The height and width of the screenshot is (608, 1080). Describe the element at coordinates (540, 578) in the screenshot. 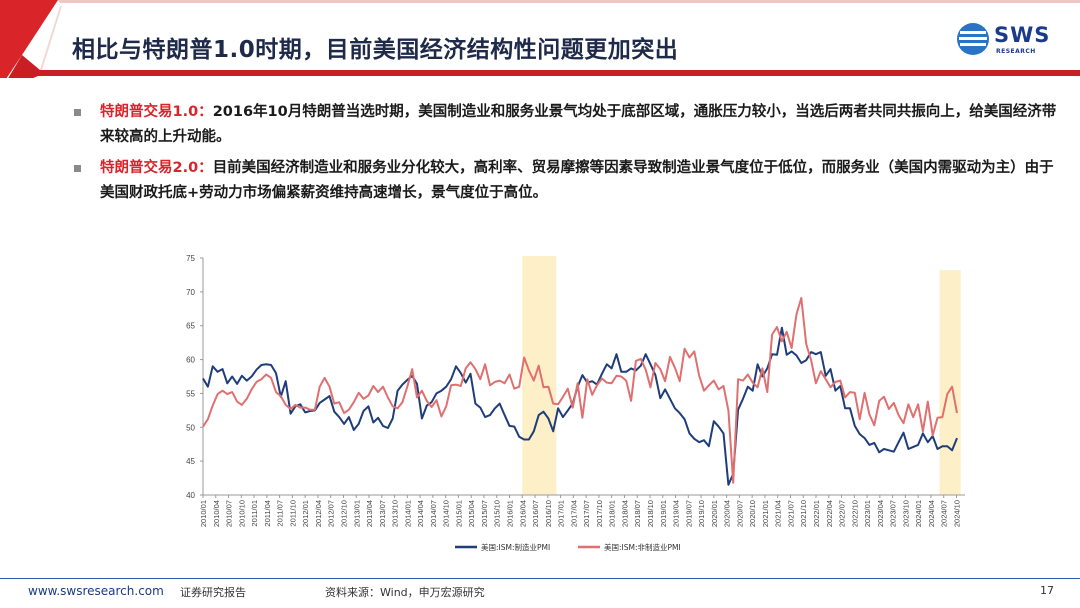

I see `footer-divider` at that location.